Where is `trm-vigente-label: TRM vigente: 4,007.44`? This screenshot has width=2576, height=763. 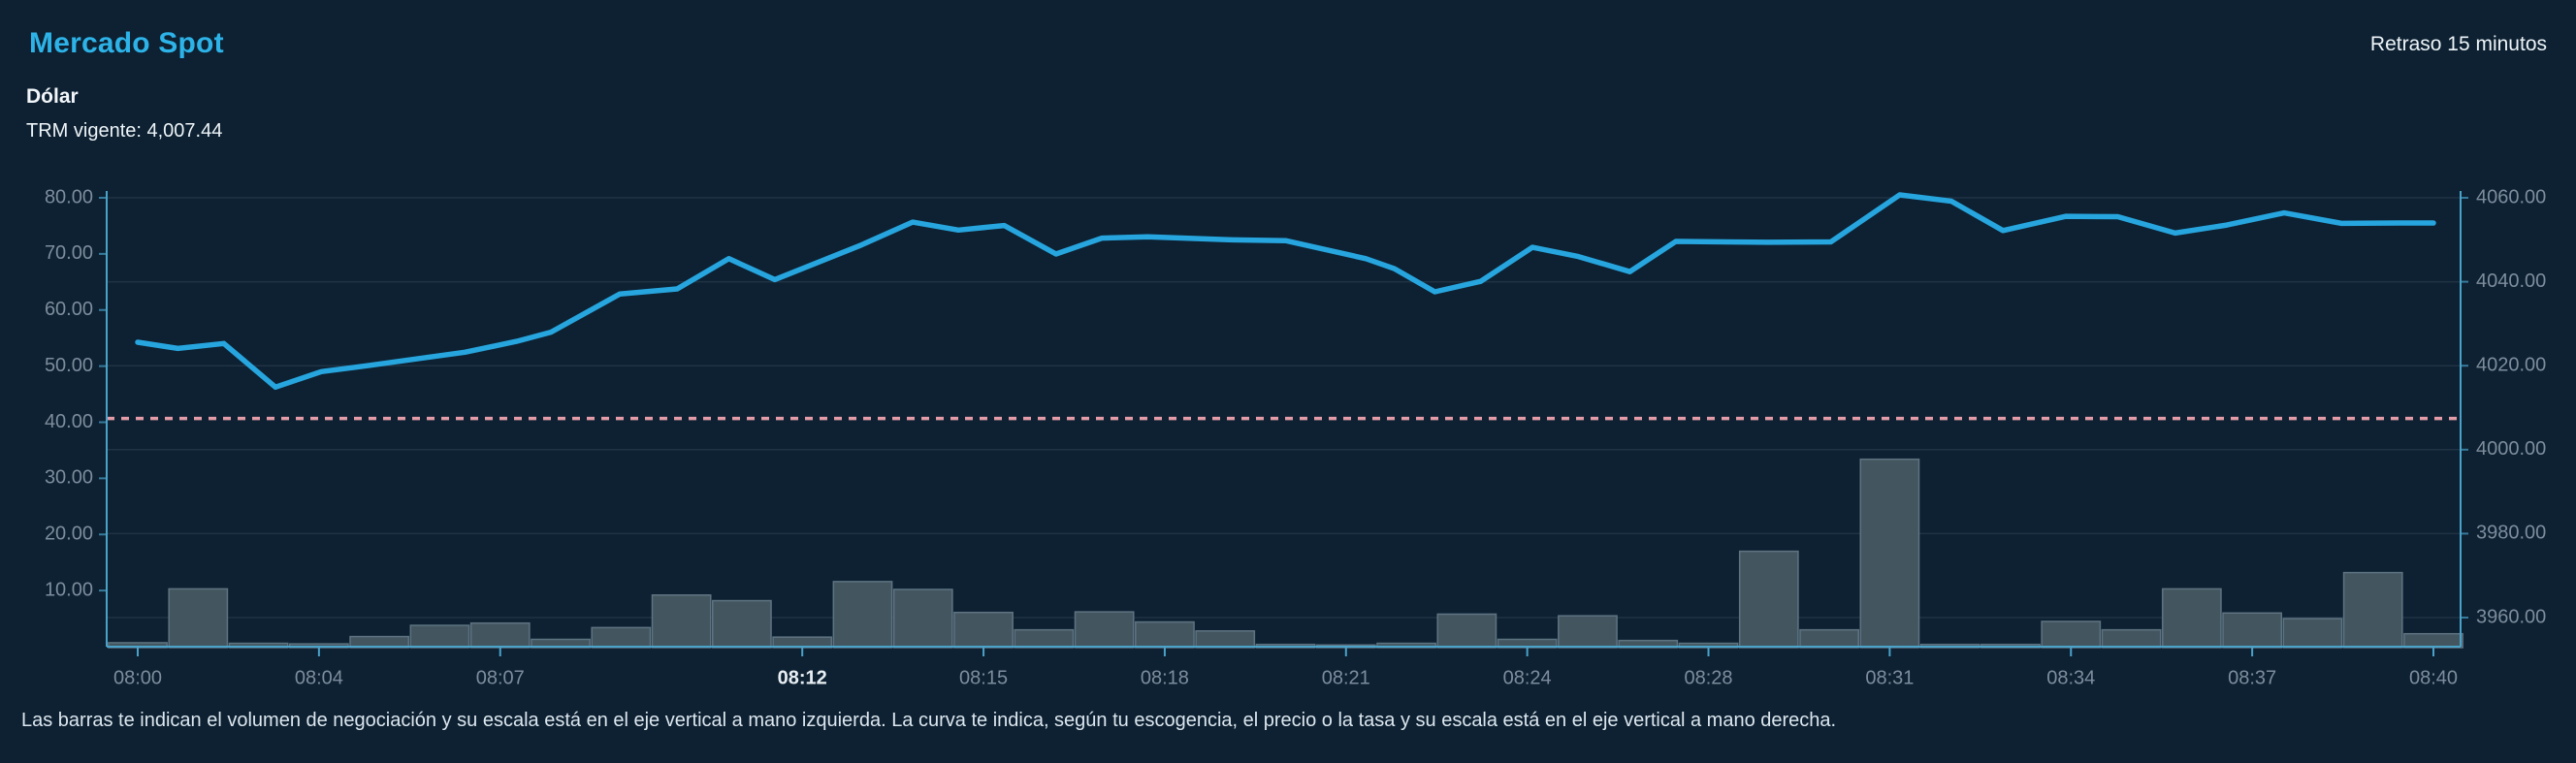
trm-vigente-label: TRM vigente: 4,007.44 is located at coordinates (124, 131).